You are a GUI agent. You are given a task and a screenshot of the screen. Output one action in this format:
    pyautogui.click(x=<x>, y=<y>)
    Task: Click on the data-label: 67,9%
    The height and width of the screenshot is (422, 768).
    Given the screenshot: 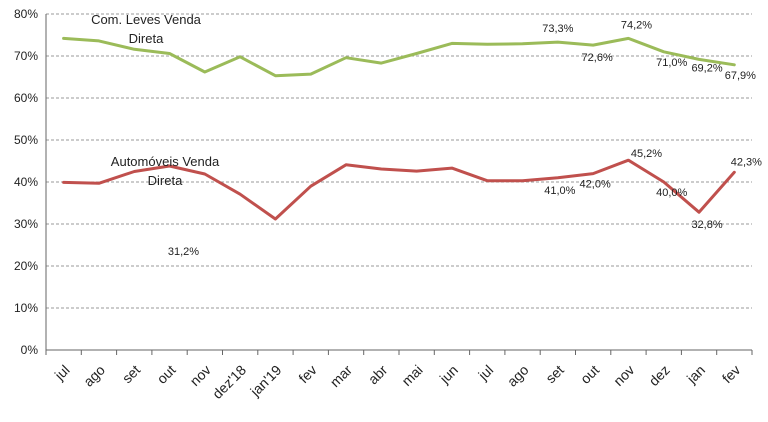 What is the action you would take?
    pyautogui.click(x=740, y=76)
    